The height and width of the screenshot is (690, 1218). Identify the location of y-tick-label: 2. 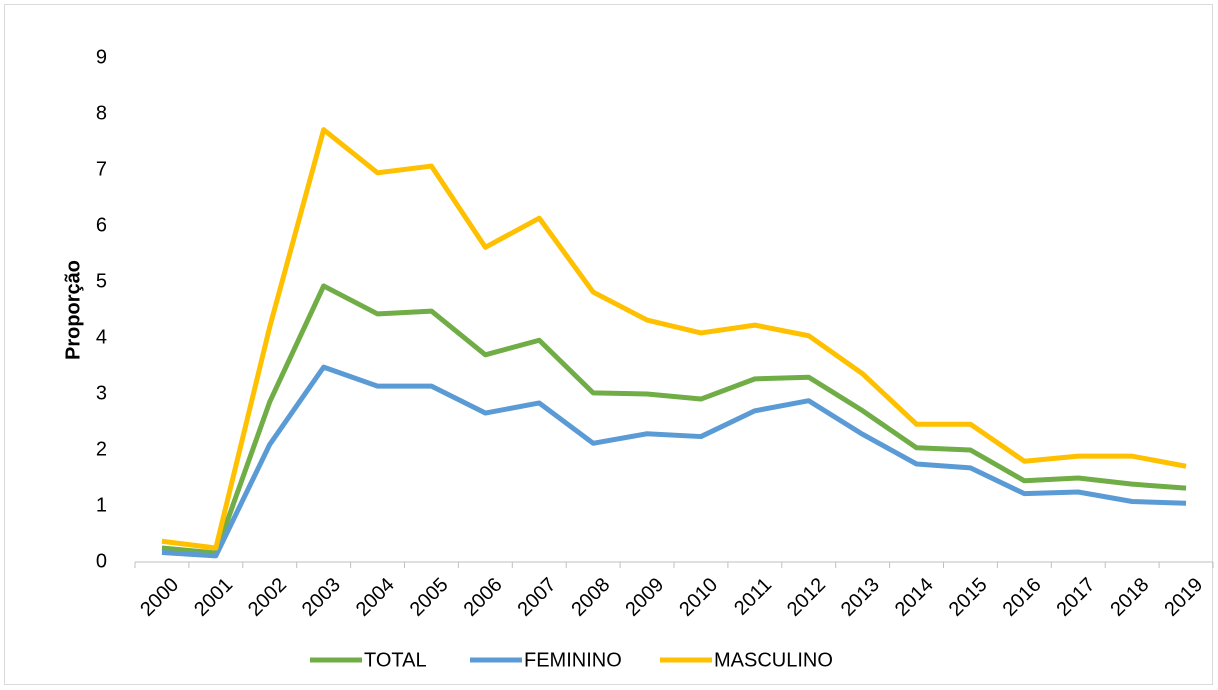
(101, 449).